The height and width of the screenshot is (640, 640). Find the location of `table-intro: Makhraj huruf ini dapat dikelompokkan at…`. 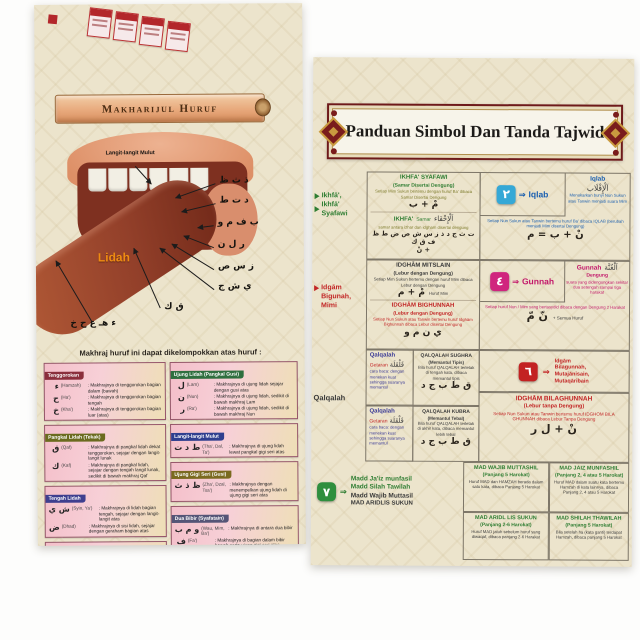

table-intro: Makhraj huruf ini dapat dikelompokkan at… is located at coordinates (170, 352).